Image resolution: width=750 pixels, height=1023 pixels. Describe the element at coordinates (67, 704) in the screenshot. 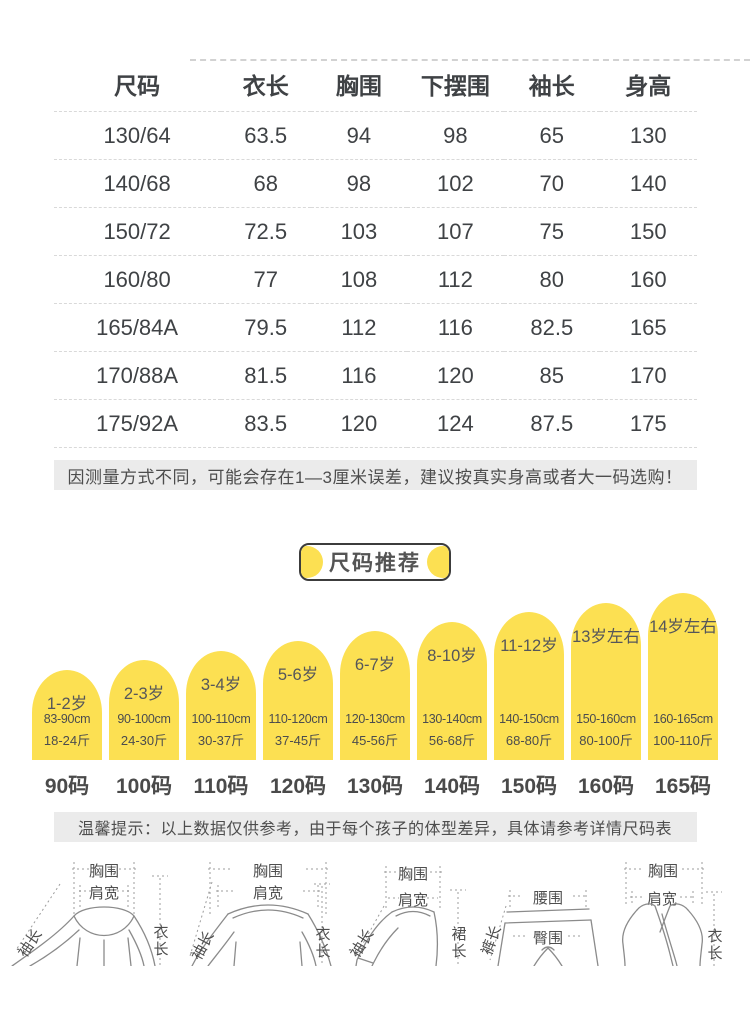

I see `age-range-label: 1-2岁` at that location.